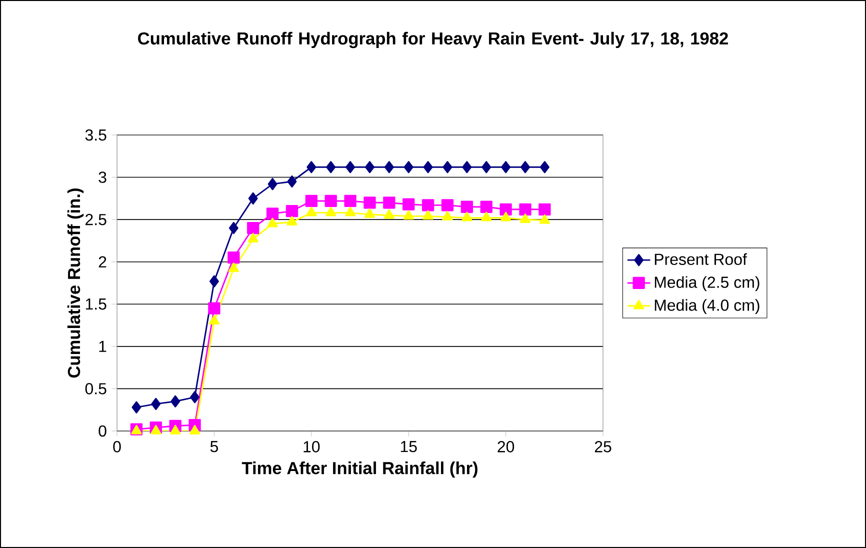 Image resolution: width=866 pixels, height=548 pixels. What do you see at coordinates (96, 220) in the screenshot?
I see `y-tick-label: 2.5` at bounding box center [96, 220].